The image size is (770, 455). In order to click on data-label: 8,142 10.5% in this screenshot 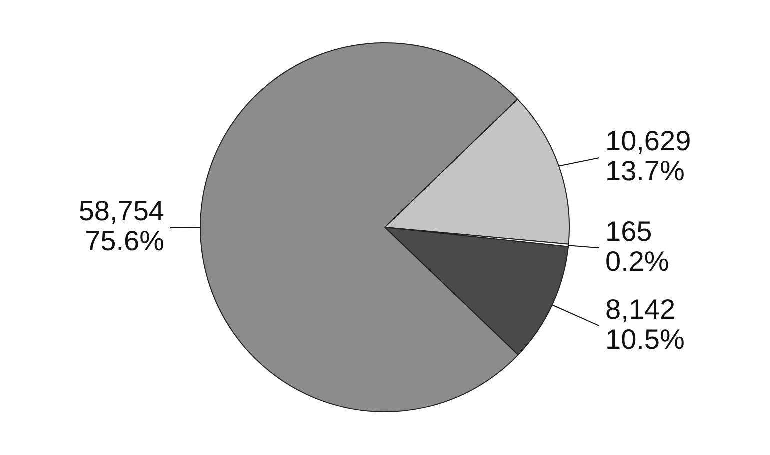, I will do `click(645, 324)`.